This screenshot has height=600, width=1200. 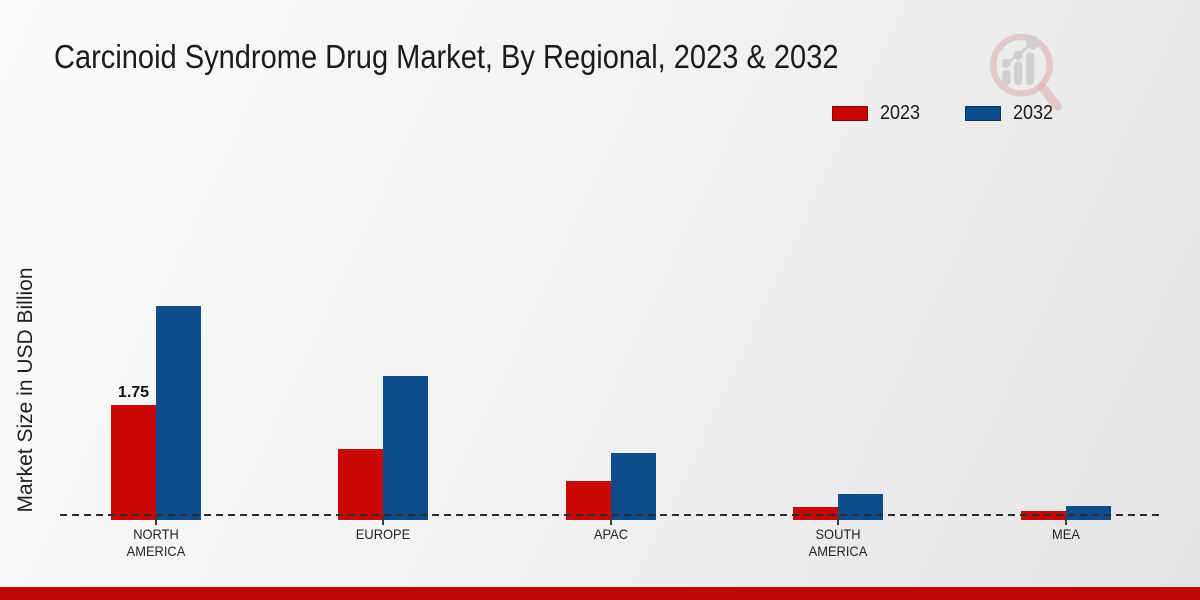 I want to click on x-axis-baseline, so click(x=610, y=515).